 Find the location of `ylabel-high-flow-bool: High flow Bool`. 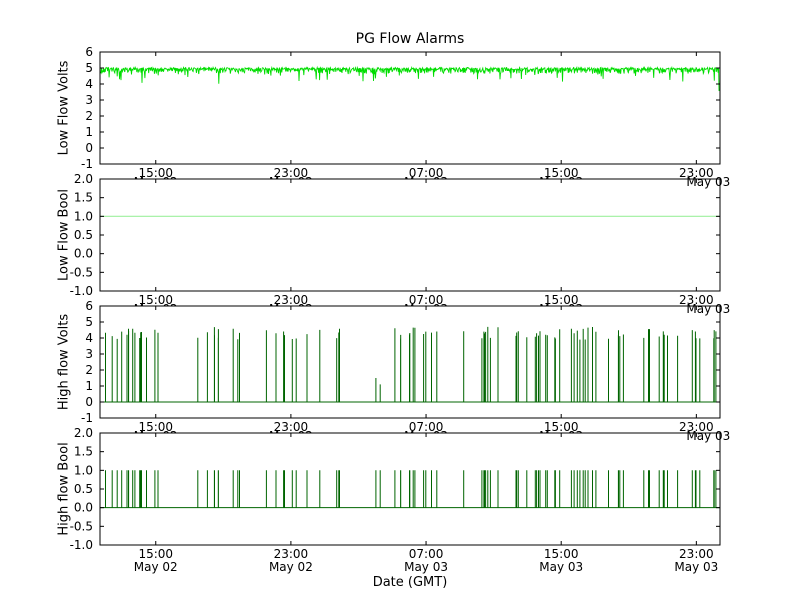

ylabel-high-flow-bool: High flow Bool is located at coordinates (64, 489).